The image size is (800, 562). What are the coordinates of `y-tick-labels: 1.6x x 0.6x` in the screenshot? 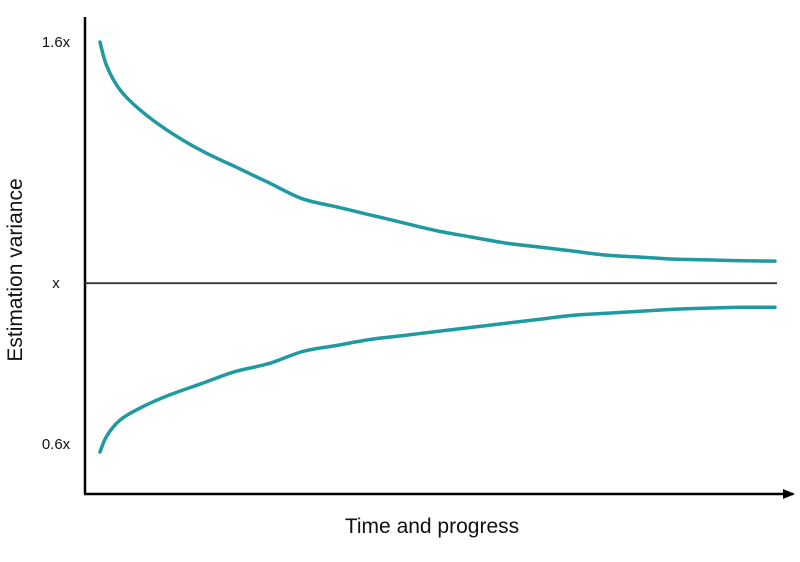 It's located at (56, 243).